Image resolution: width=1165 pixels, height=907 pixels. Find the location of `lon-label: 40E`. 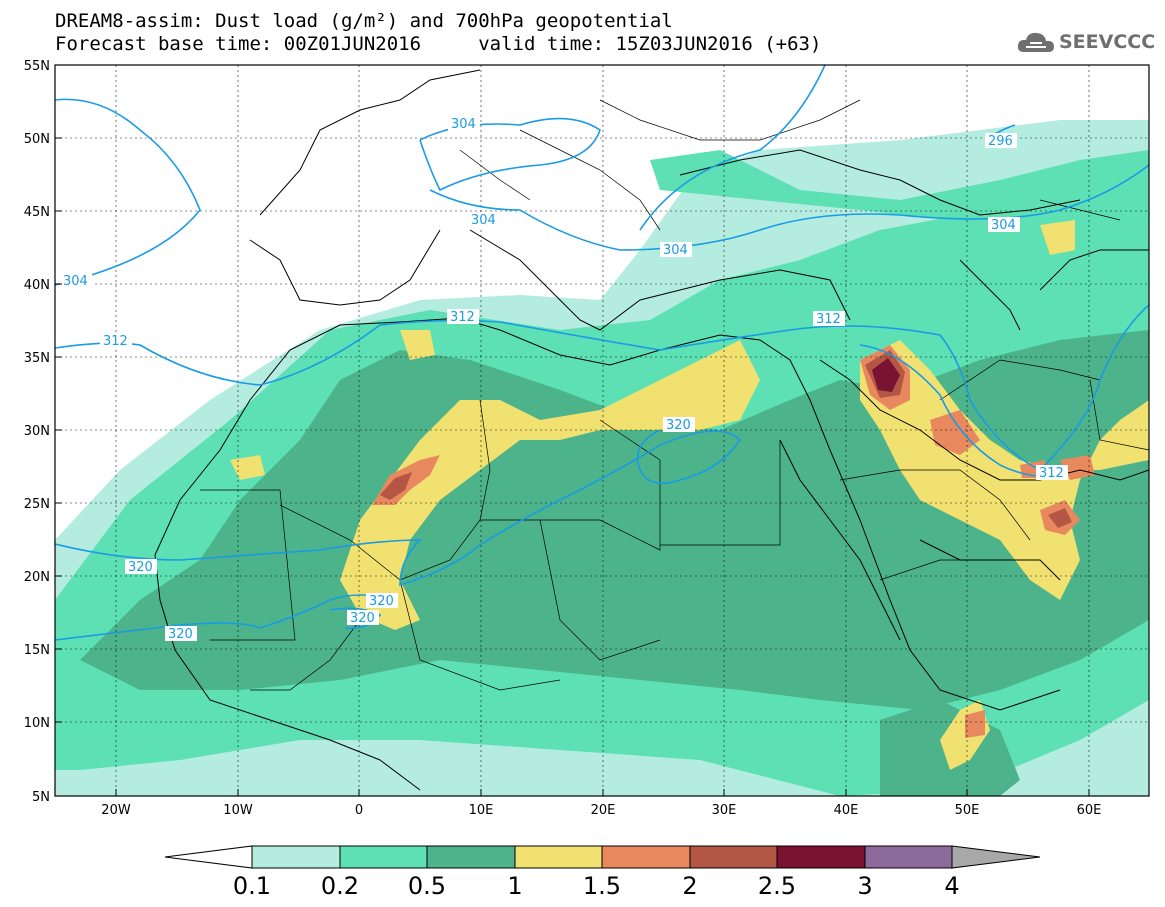

lon-label: 40E is located at coordinates (846, 810).